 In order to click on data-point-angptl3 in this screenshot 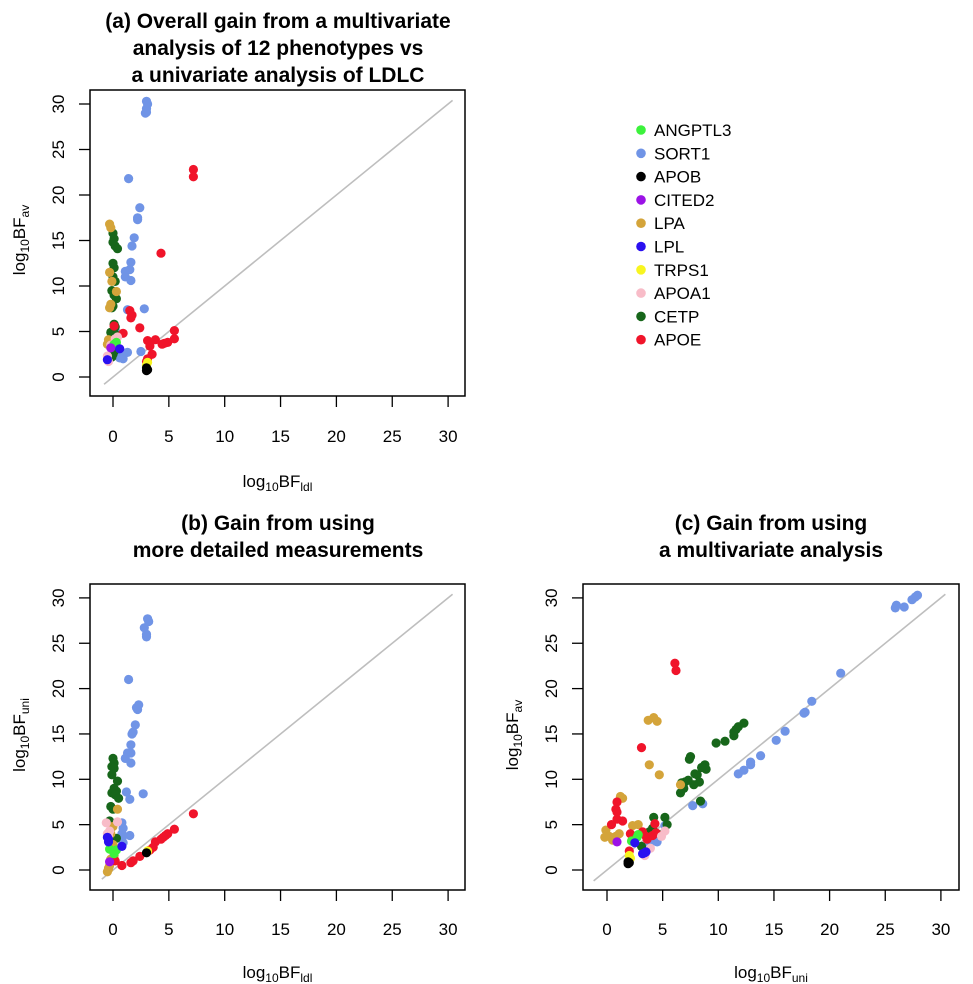, I will do `click(638, 835)`.